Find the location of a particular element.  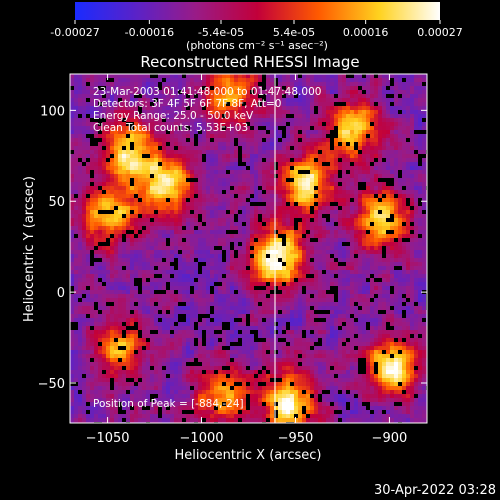

colorbar is located at coordinates (257, 11).